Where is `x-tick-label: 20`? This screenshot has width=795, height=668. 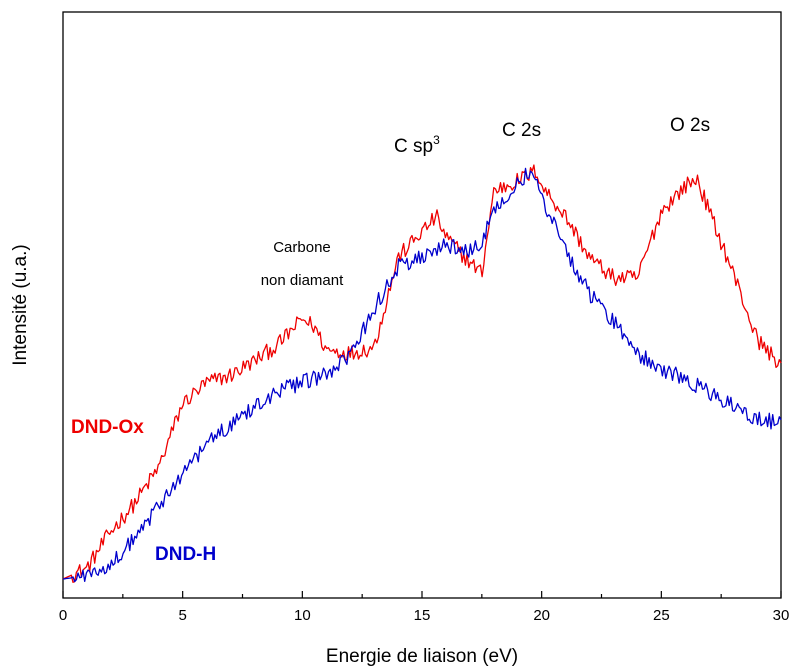 x-tick-label: 20 is located at coordinates (541, 615).